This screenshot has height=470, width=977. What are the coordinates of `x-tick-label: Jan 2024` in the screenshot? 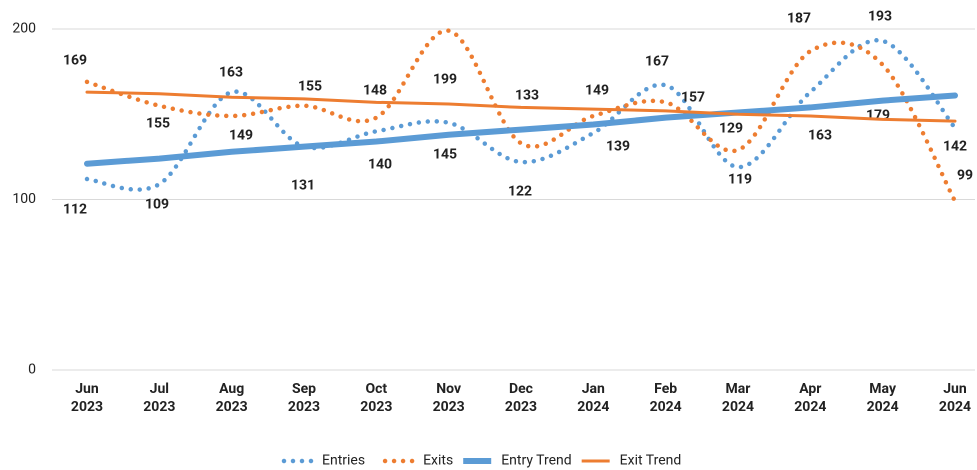 It's located at (593, 398).